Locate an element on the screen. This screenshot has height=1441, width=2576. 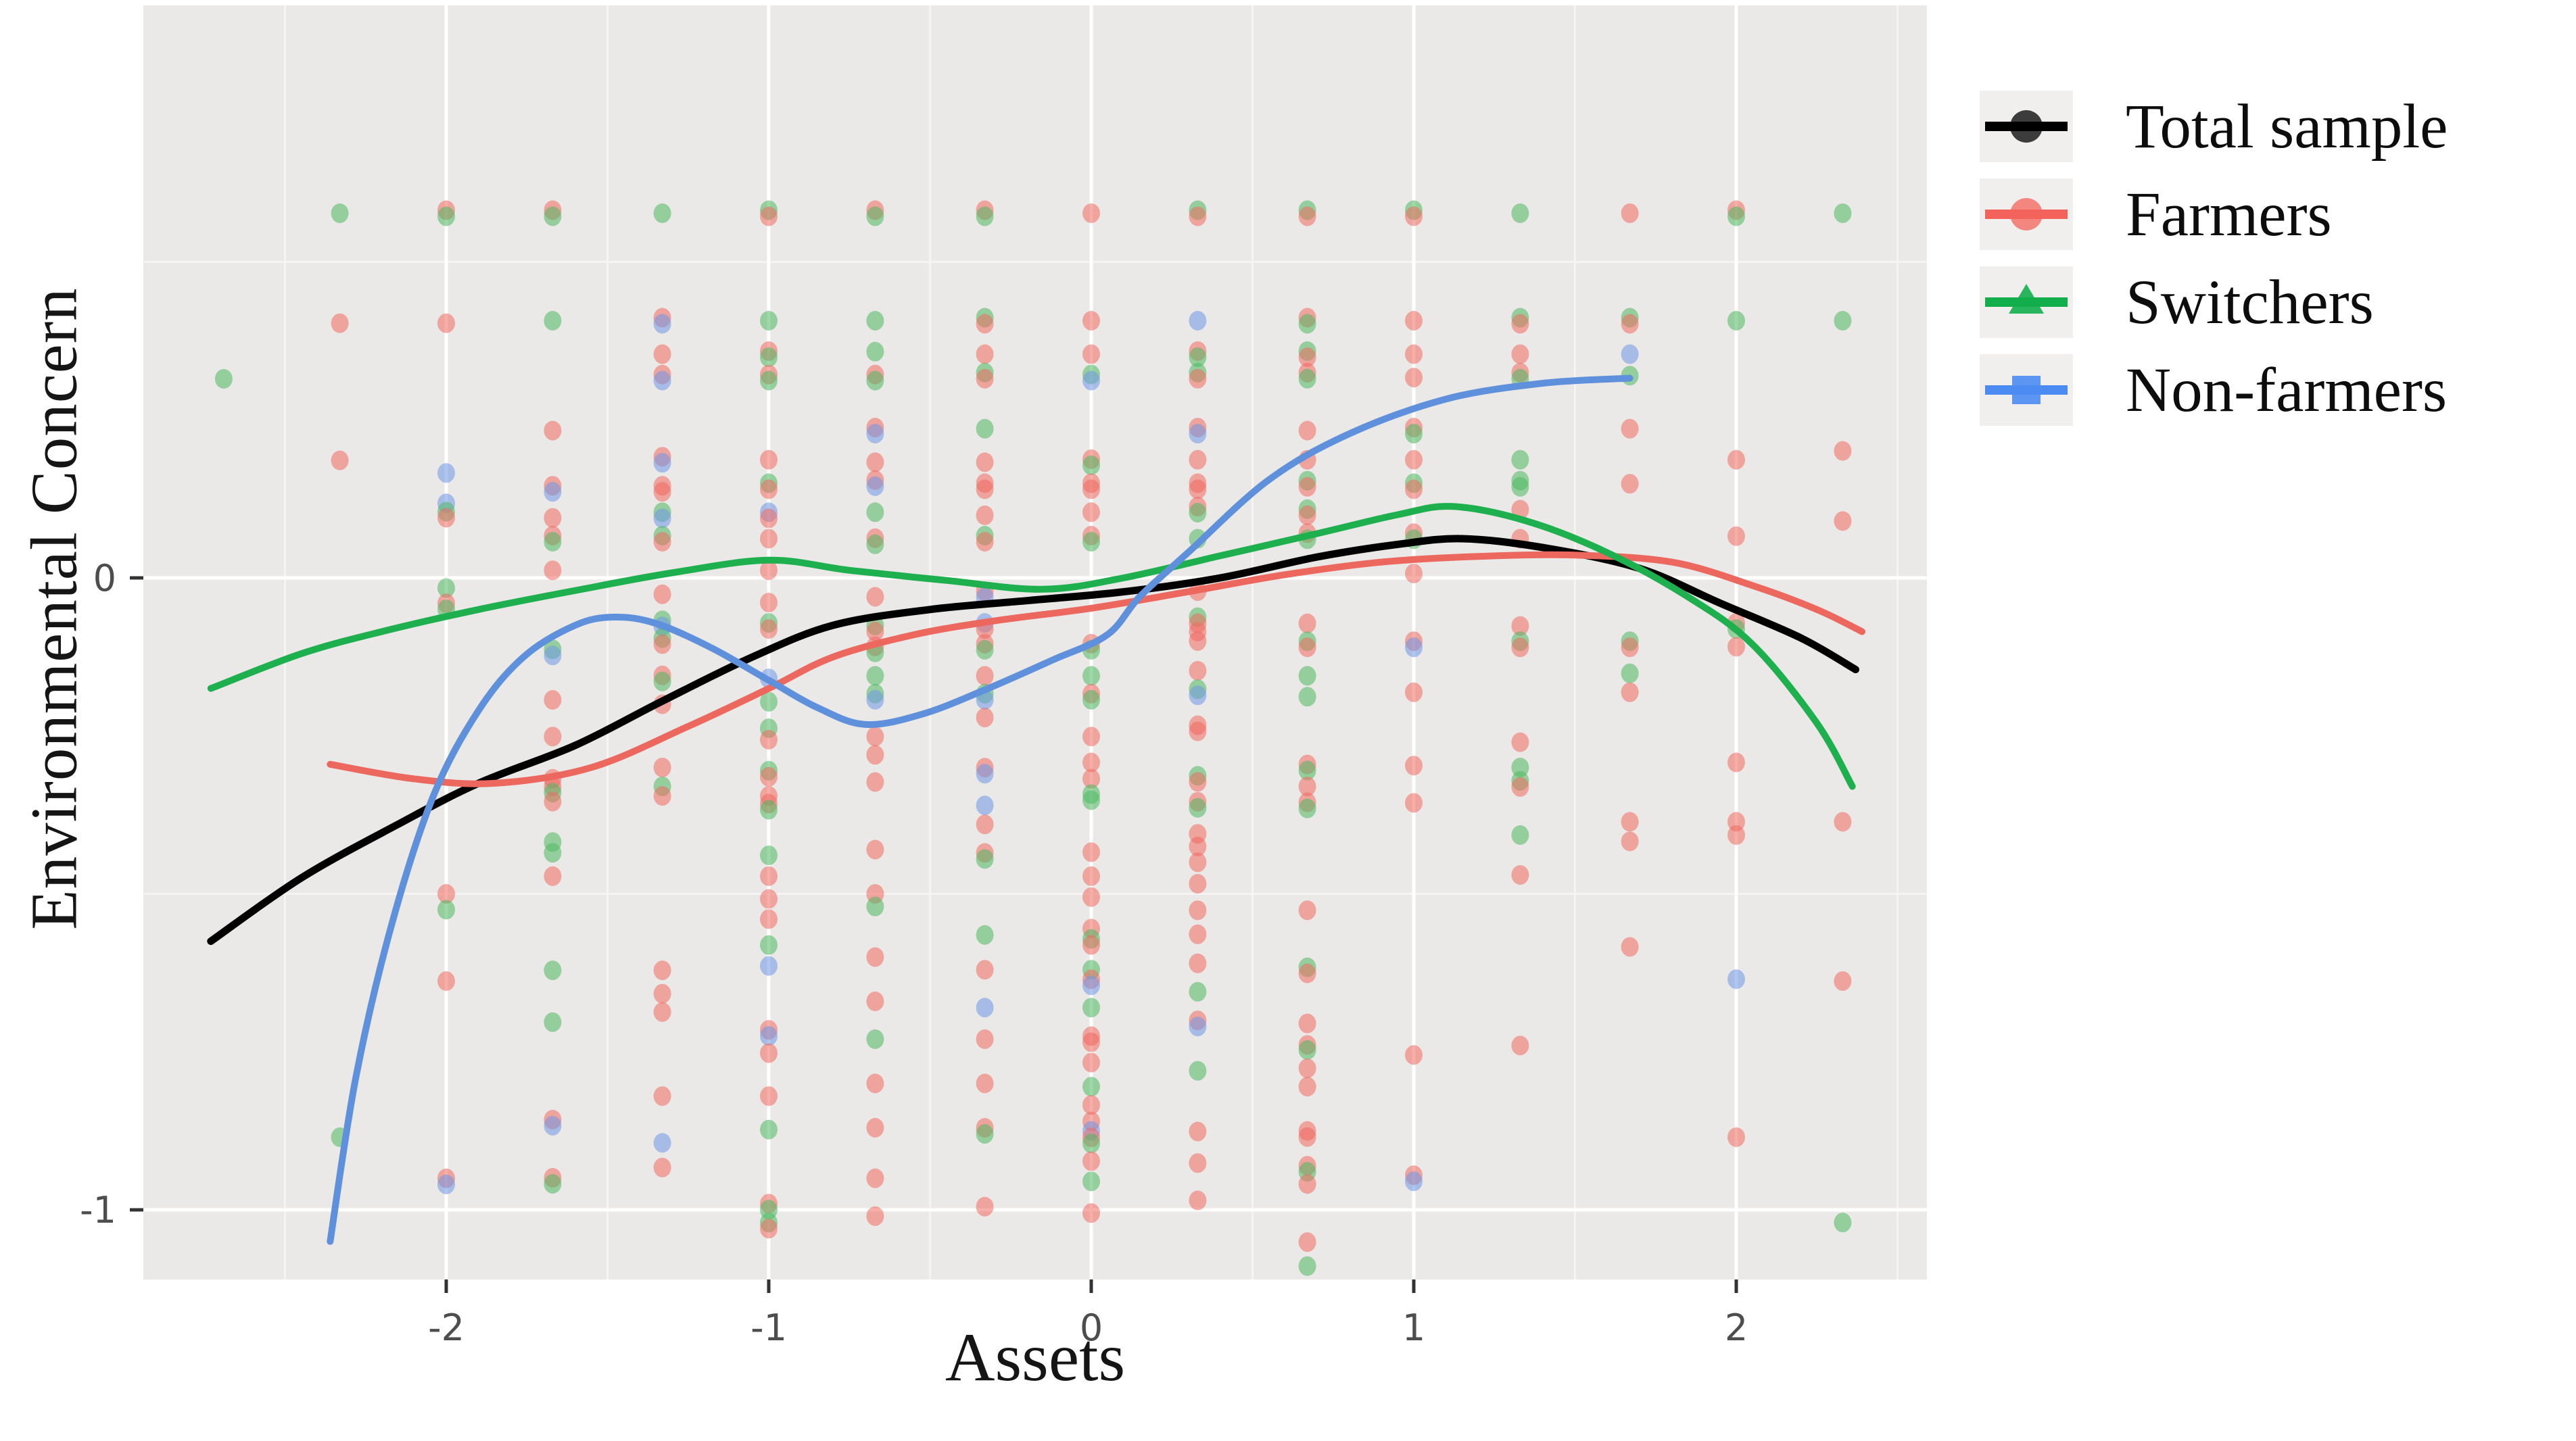
legend-label-total-sample: Total sample is located at coordinates (2287, 126).